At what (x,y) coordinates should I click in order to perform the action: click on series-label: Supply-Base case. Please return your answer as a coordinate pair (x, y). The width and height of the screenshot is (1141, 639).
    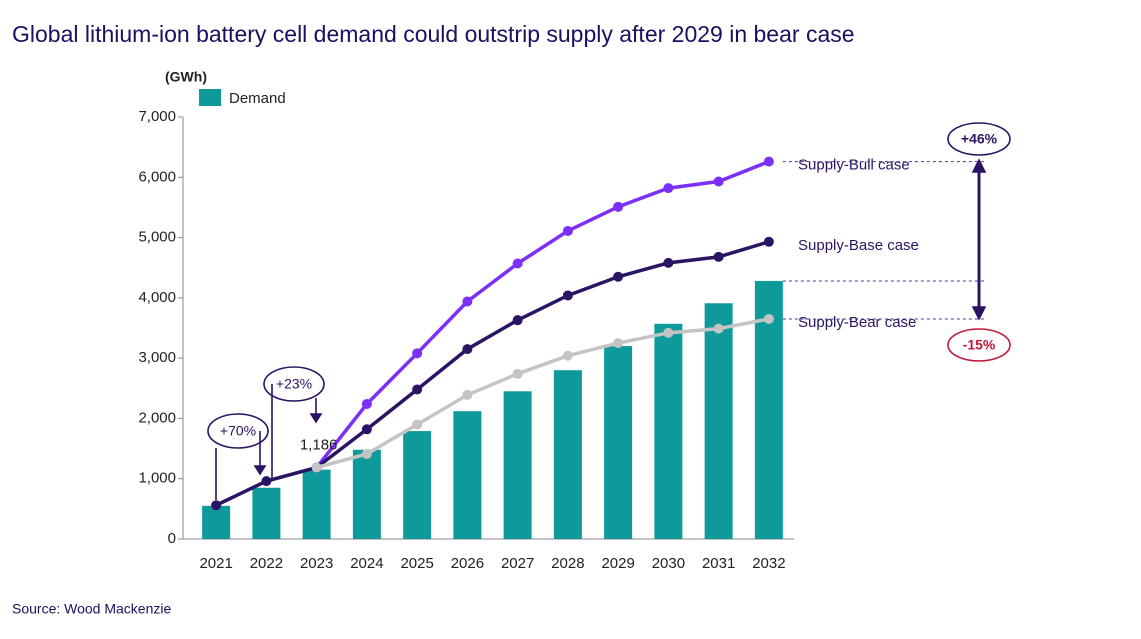
    Looking at the image, I should click on (858, 245).